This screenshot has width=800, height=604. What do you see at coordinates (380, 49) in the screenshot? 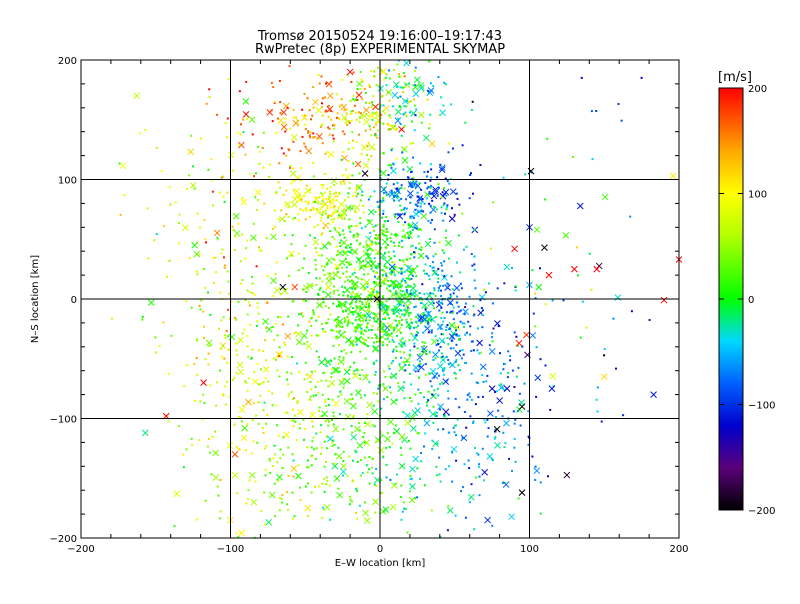
I see `chart-title-line-2: RwPretec (8p) EXPERIMENTAL SKYMAP` at bounding box center [380, 49].